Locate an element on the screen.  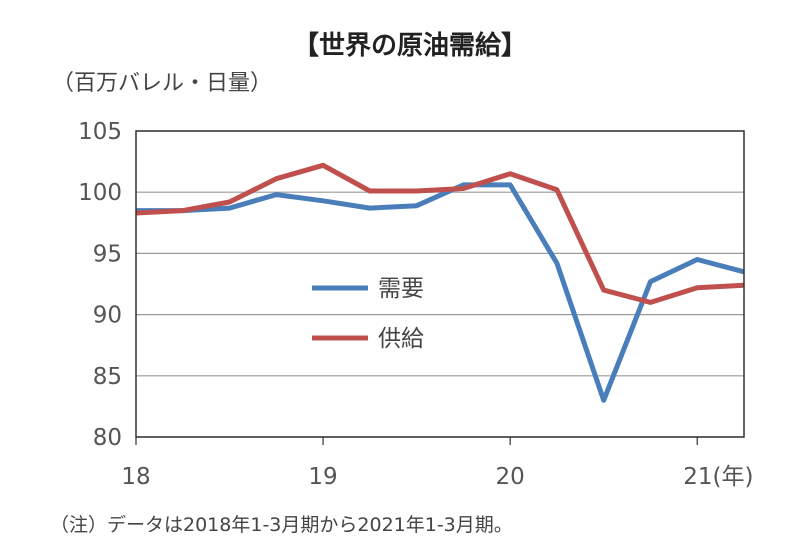
x-tick-label: 18 is located at coordinates (135, 477).